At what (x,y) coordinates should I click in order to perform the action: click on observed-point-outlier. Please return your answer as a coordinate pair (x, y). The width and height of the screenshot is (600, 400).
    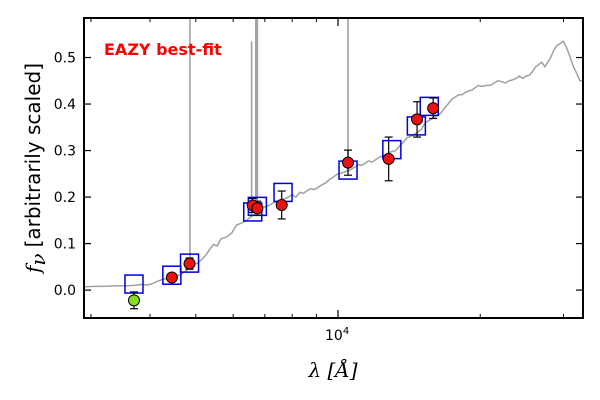
    Looking at the image, I should click on (133, 300).